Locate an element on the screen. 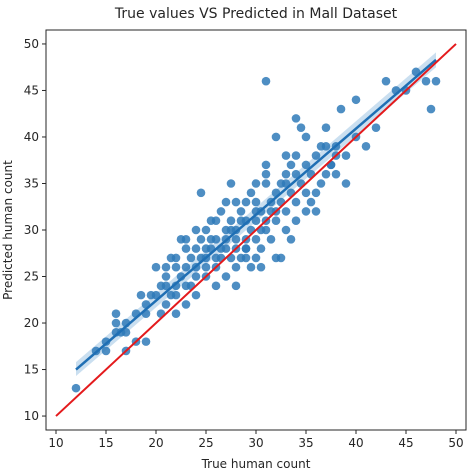 This screenshot has width=472, height=475. y-tick-label: 25 is located at coordinates (31, 277).